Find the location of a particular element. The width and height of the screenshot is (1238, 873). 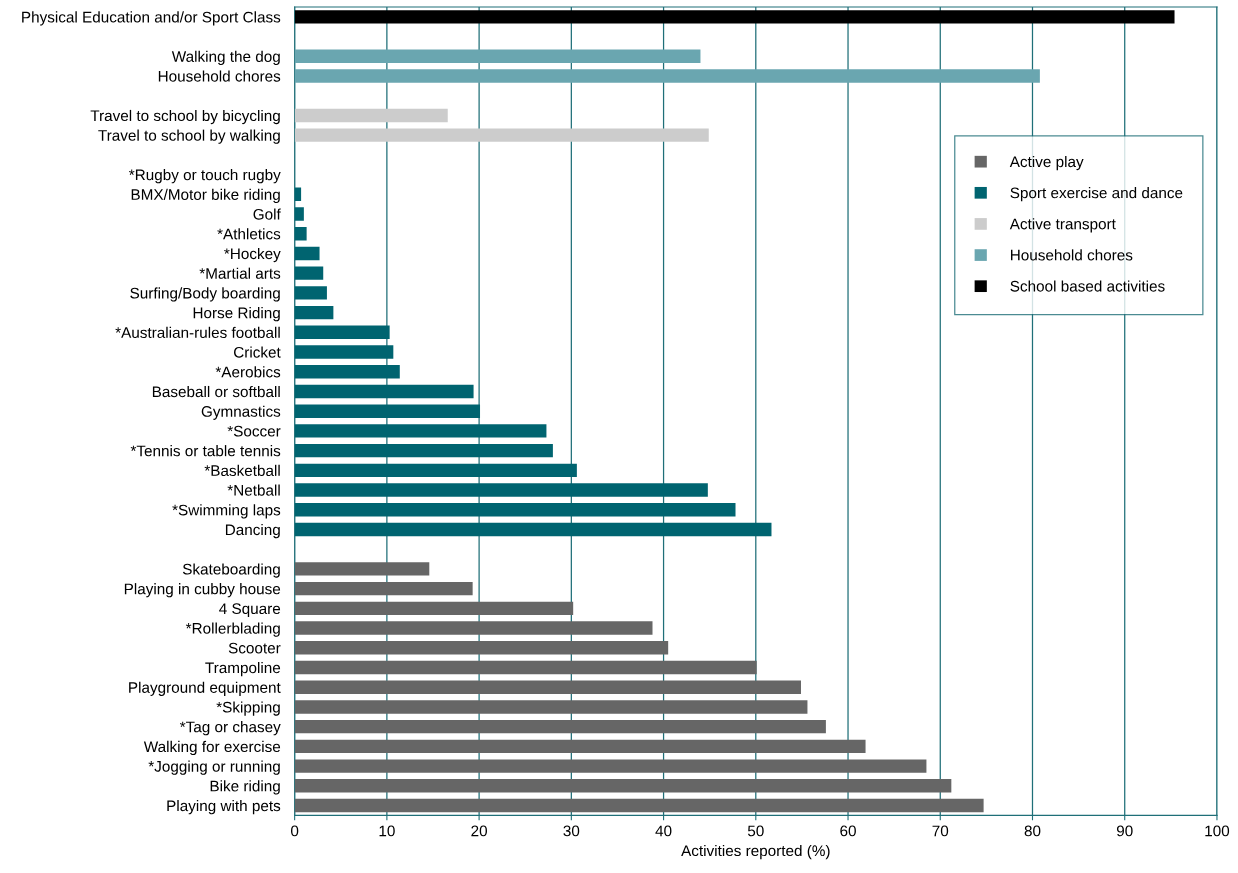

y-tick-label: 4 Square is located at coordinates (250, 610).